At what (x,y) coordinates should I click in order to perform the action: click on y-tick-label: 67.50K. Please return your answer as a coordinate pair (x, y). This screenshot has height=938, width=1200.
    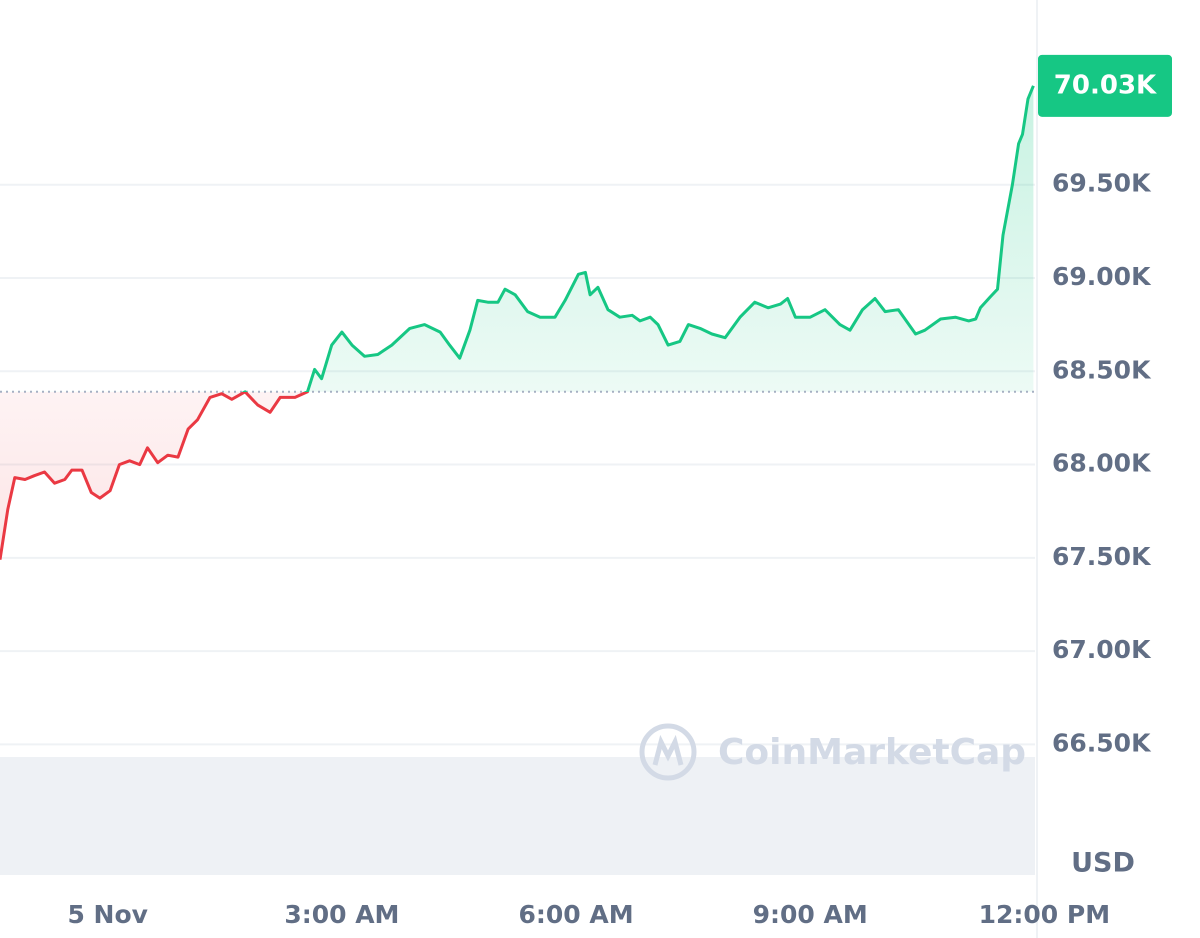
    Looking at the image, I should click on (1102, 556).